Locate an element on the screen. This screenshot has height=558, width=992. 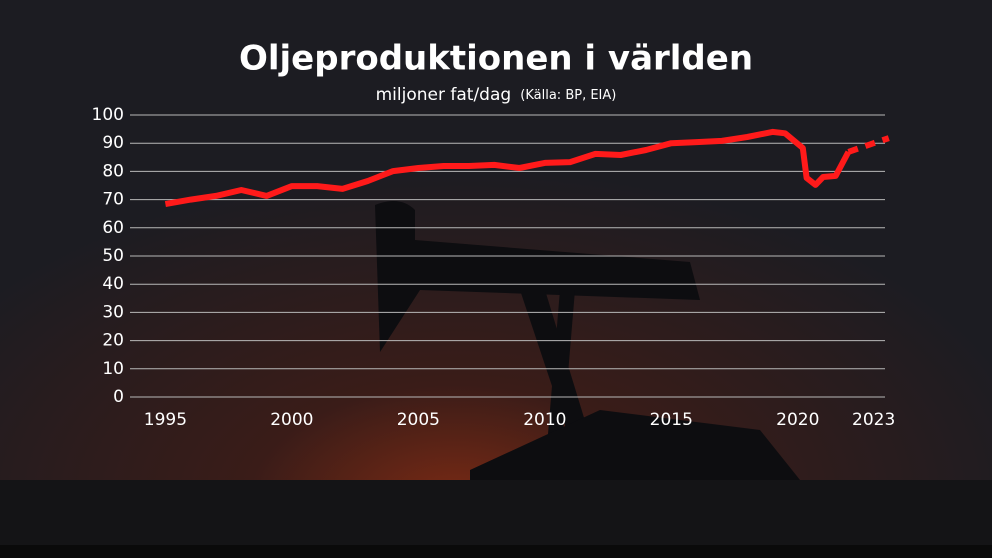
y-tick-label: 0 is located at coordinates (118, 397).